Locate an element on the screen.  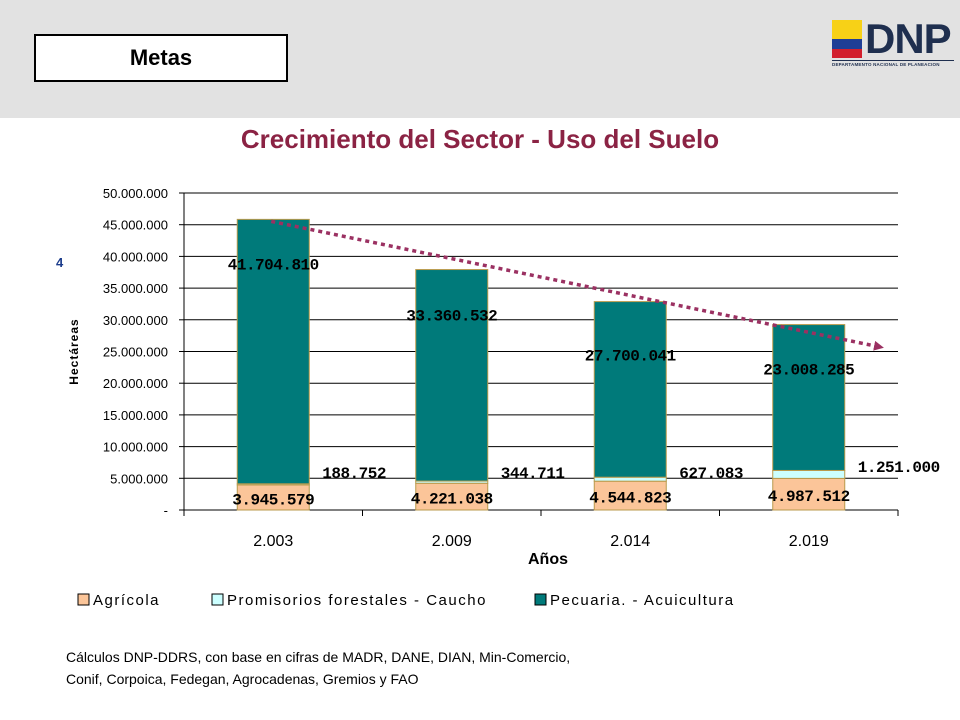
y-tick-label: 5.000.000 is located at coordinates (139, 478).